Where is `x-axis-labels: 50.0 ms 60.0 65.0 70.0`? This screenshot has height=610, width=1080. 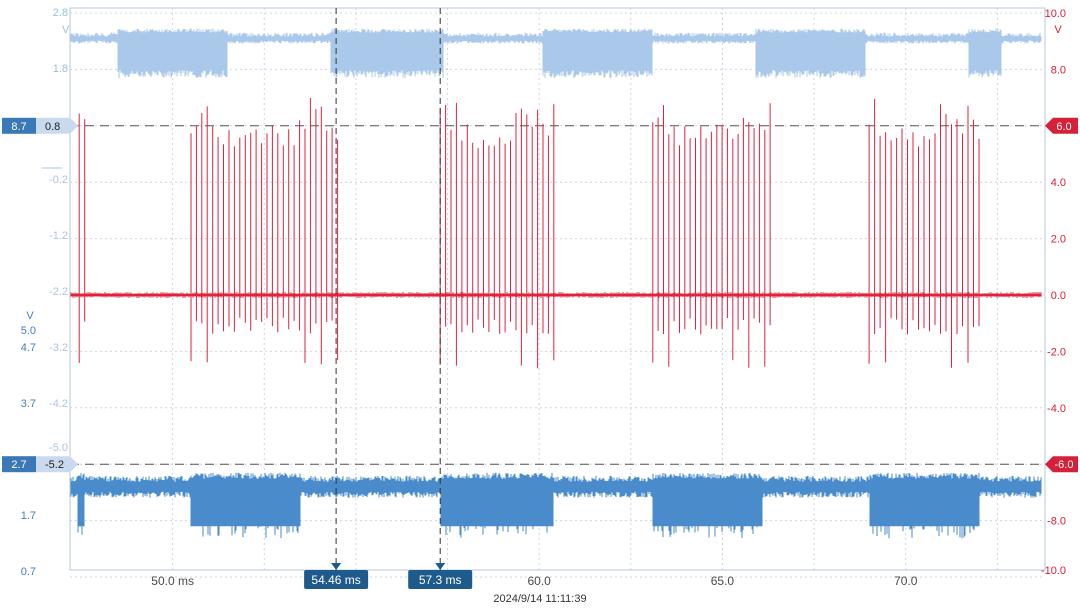 x-axis-labels: 50.0 ms 60.0 65.0 70.0 is located at coordinates (534, 581).